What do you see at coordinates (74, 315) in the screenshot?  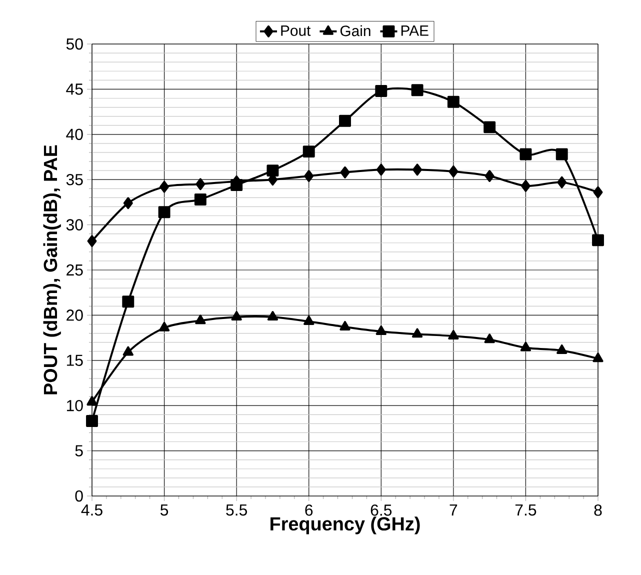 I see `y-tick-label: 20` at bounding box center [74, 315].